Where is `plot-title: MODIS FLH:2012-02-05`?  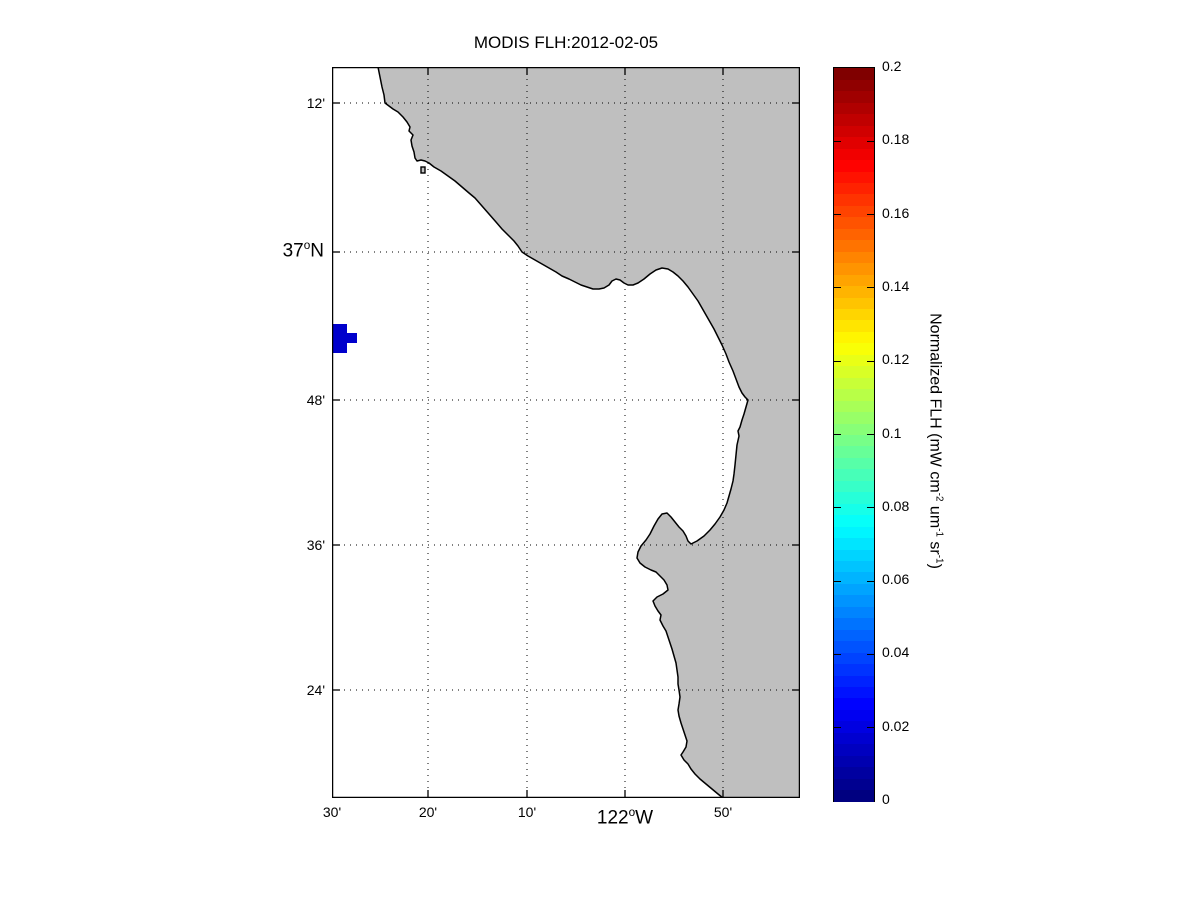
plot-title: MODIS FLH:2012-02-05 is located at coordinates (566, 42).